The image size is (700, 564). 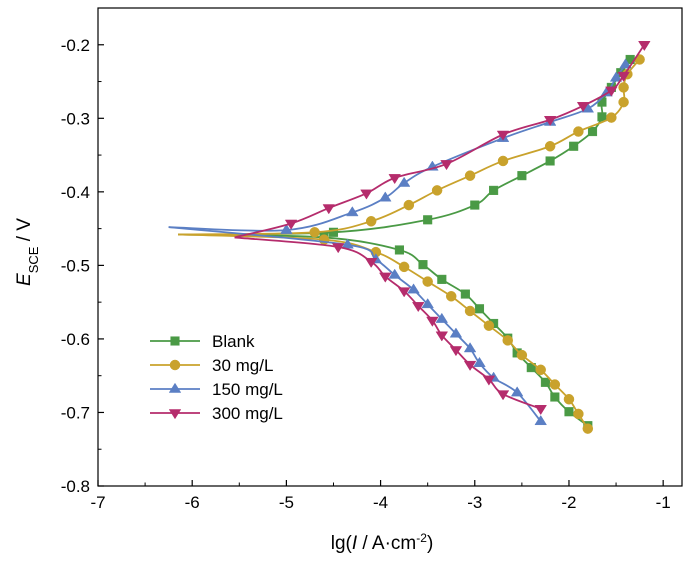 I want to click on x-tick-label: -3, so click(x=474, y=502).